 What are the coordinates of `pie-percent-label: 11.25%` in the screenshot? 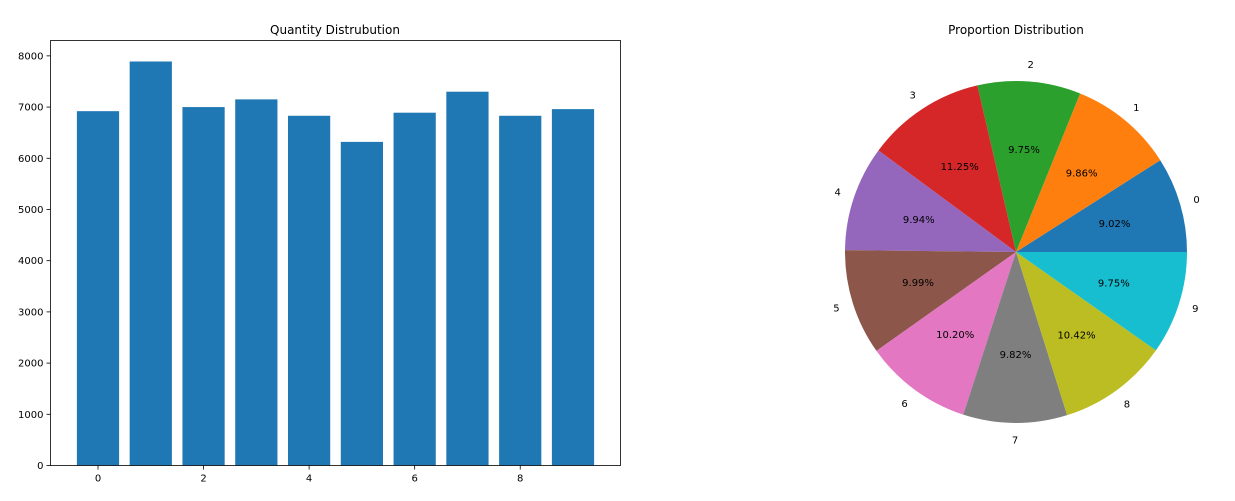 It's located at (960, 167).